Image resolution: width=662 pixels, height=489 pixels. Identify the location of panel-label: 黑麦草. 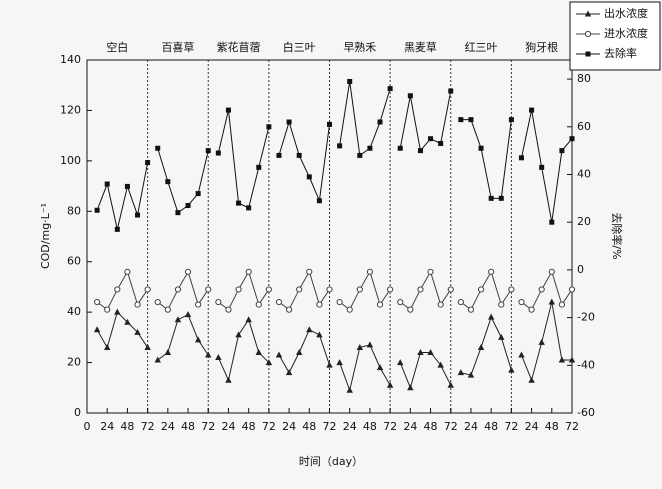
(420, 47).